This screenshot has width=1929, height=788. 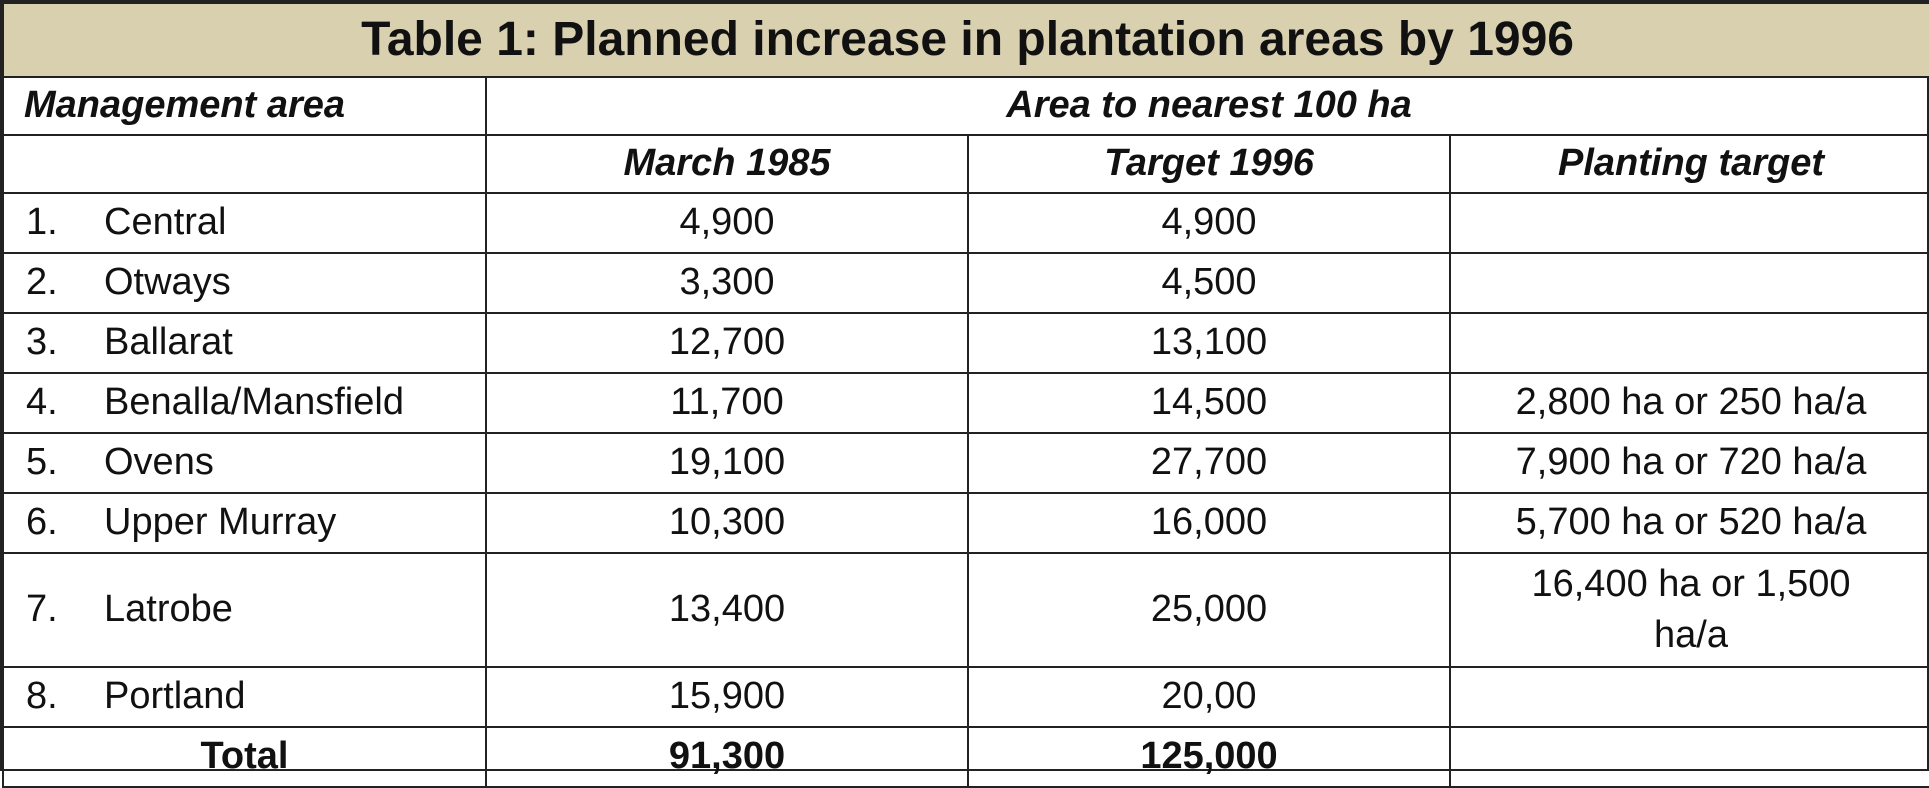 I want to click on target-1996-cell: 16,000, so click(x=1209, y=523).